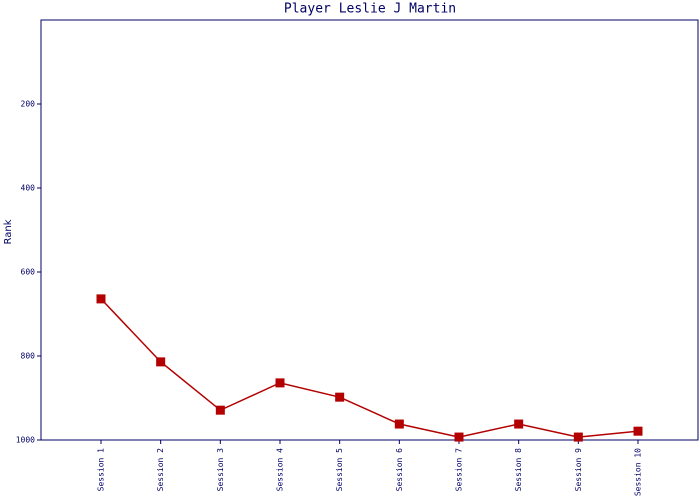  Describe the element at coordinates (28, 188) in the screenshot. I see `y-tick-label: 400` at that location.